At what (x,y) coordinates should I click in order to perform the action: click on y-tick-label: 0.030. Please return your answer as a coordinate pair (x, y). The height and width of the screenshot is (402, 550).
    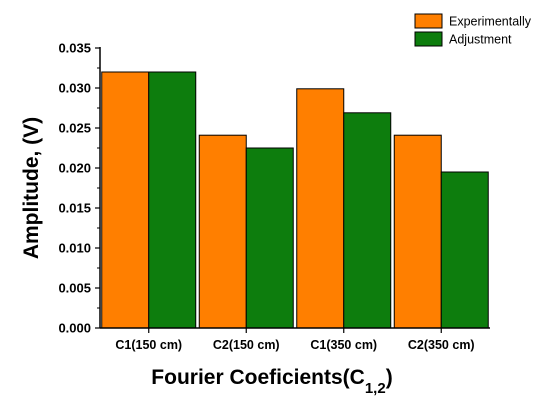
    Looking at the image, I should click on (74, 88).